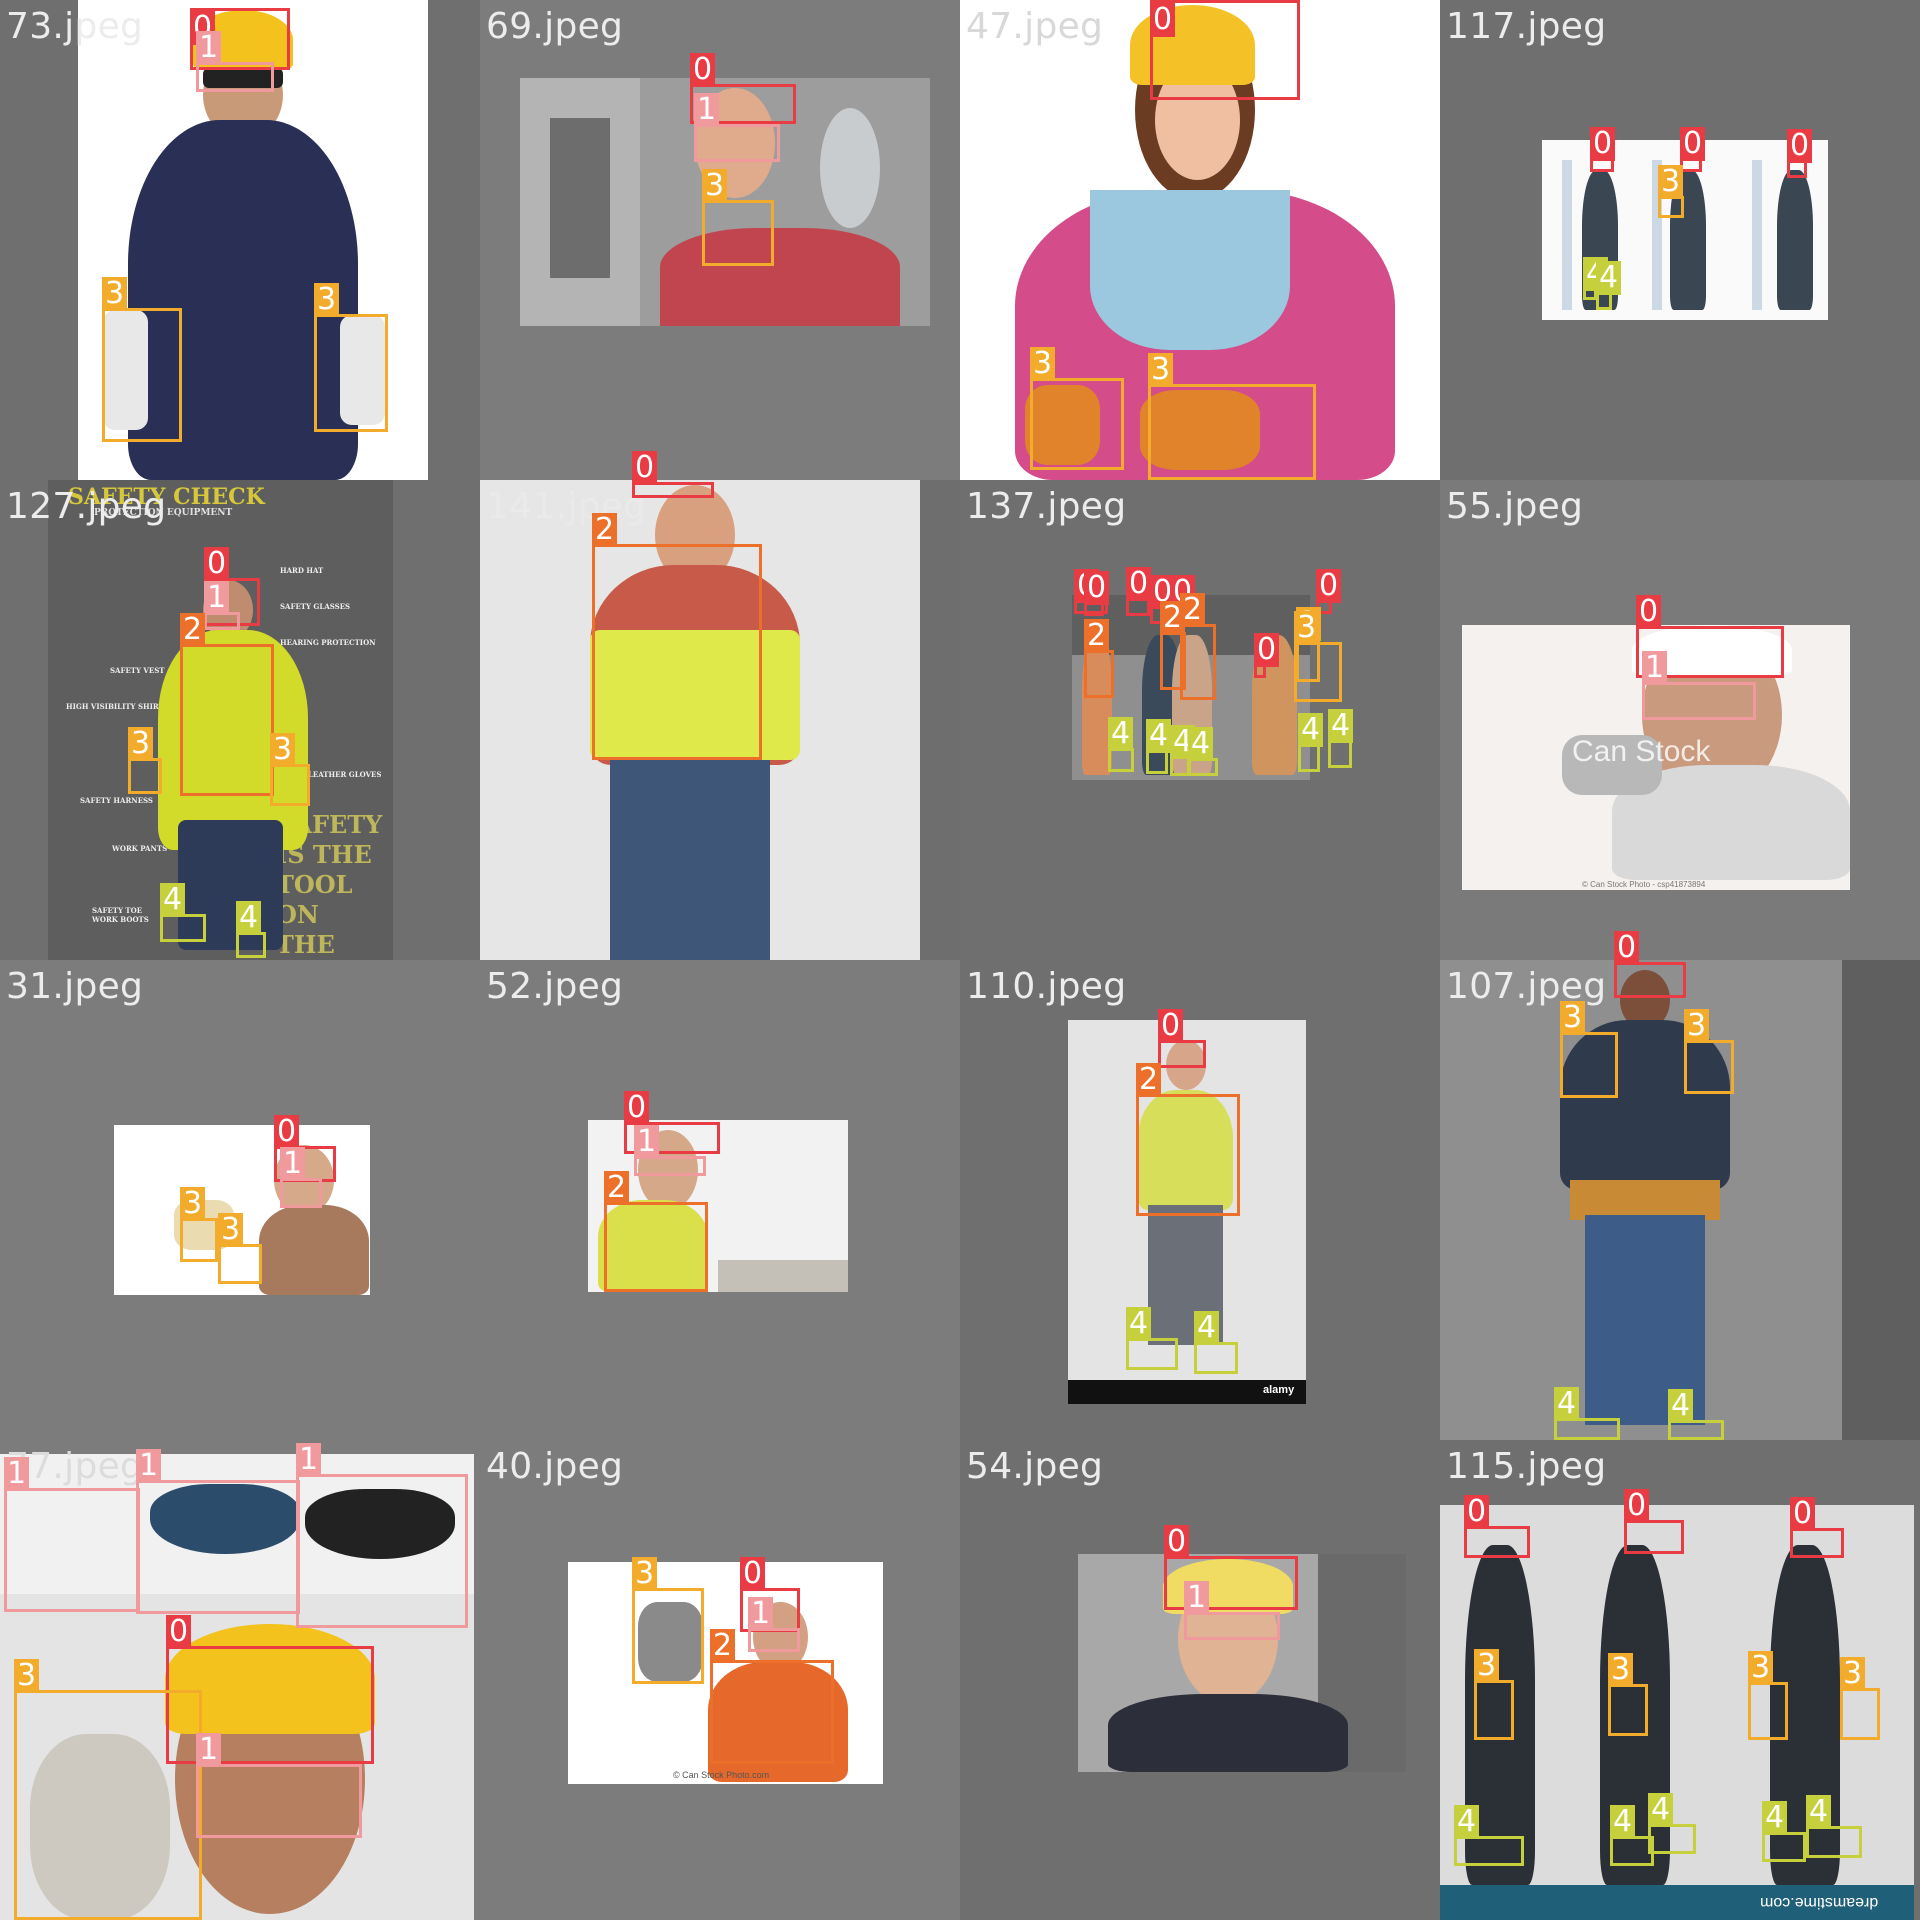 The height and width of the screenshot is (1920, 1920). What do you see at coordinates (725, 202) in the screenshot?
I see `photo-worker-grinder` at bounding box center [725, 202].